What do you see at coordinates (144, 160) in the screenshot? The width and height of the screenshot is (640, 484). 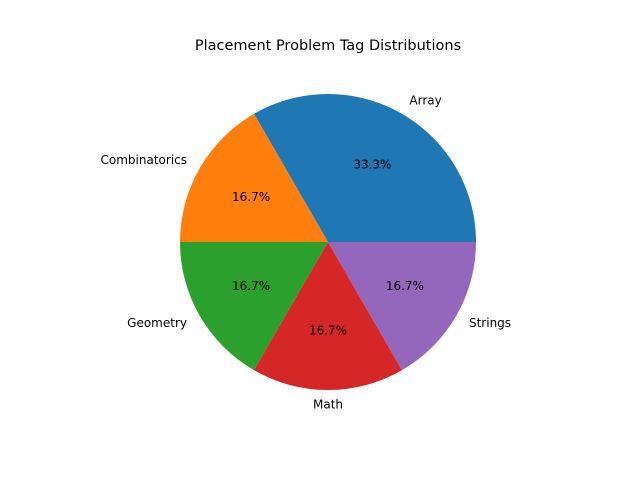 I see `slice-label-combinatorics: Combinatorics` at bounding box center [144, 160].